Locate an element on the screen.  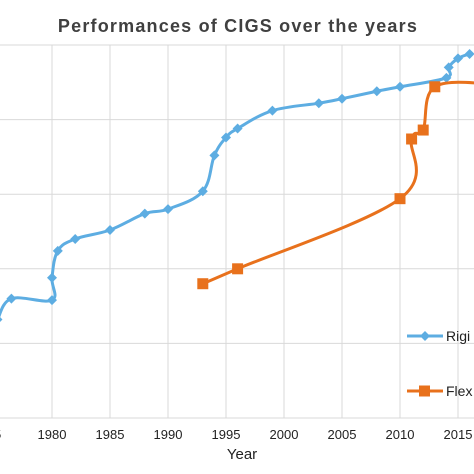
chart-title: Performances of CIGS over the years is located at coordinates (238, 26).